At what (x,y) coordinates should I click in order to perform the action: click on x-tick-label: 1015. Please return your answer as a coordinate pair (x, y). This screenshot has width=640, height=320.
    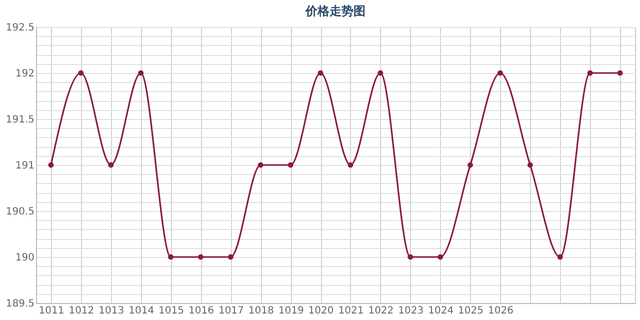
    Looking at the image, I should click on (171, 311).